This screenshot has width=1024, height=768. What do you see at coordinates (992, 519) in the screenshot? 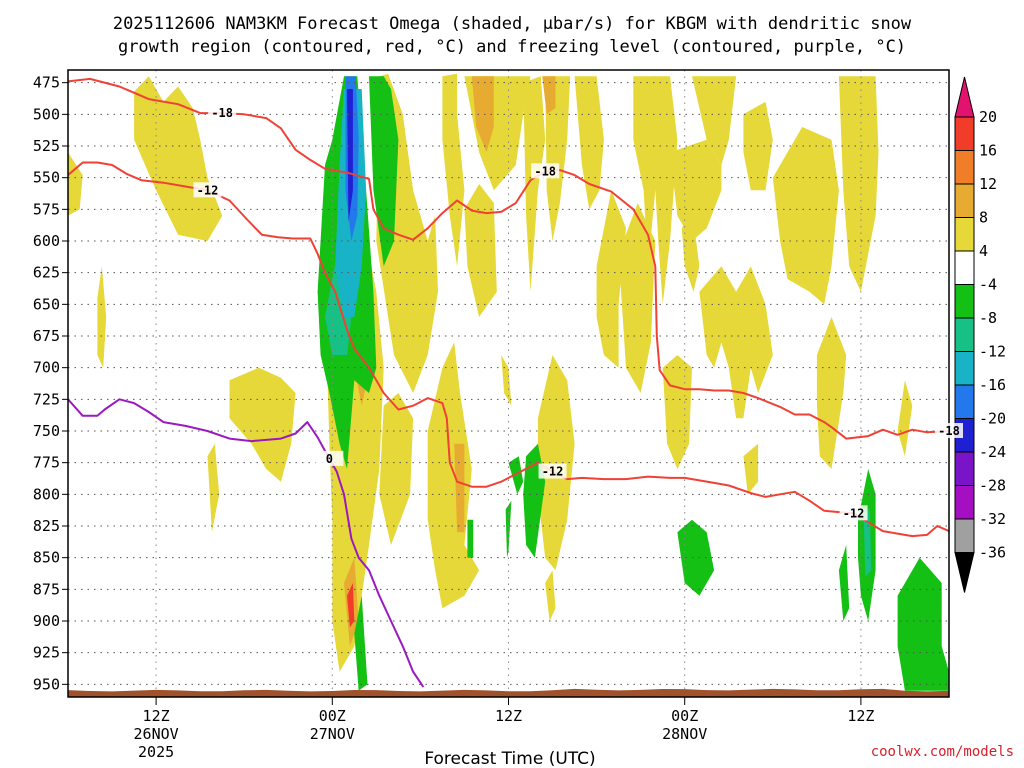
I see `colorbar-label-12: -32` at bounding box center [992, 519].